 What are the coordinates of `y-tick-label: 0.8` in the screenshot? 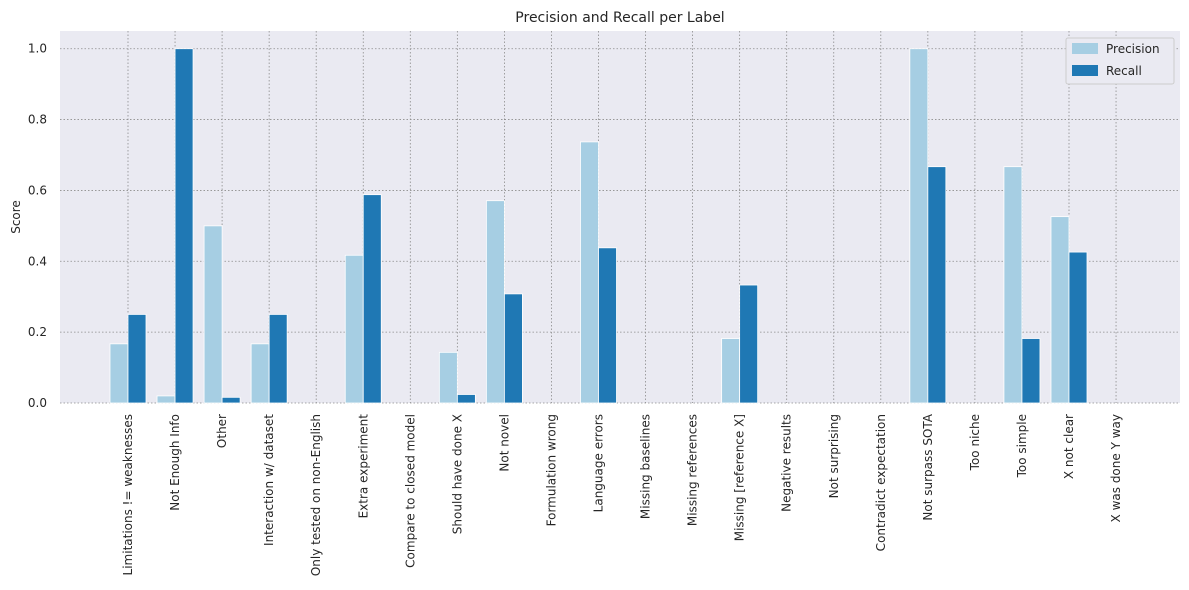 It's located at (37, 120).